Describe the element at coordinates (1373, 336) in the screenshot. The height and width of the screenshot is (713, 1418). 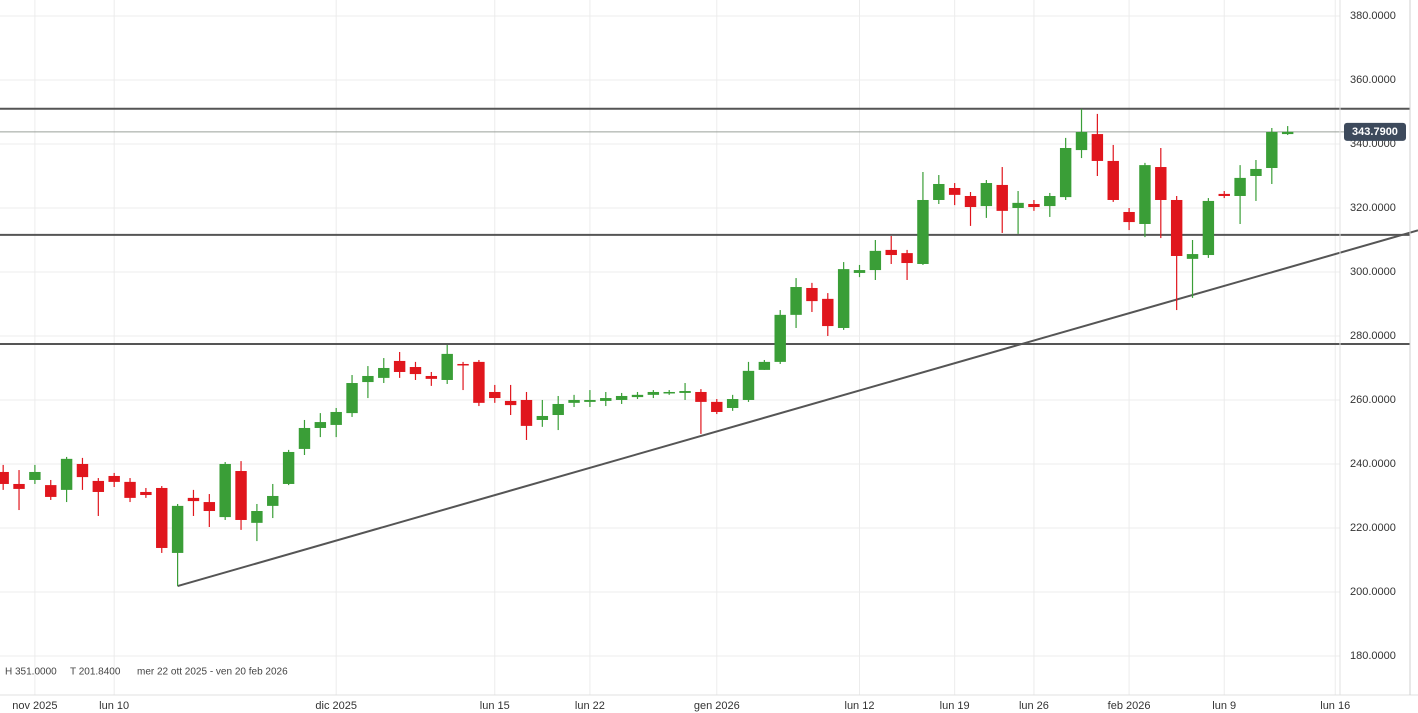
I see `y-tick-label: 280.0000` at that location.